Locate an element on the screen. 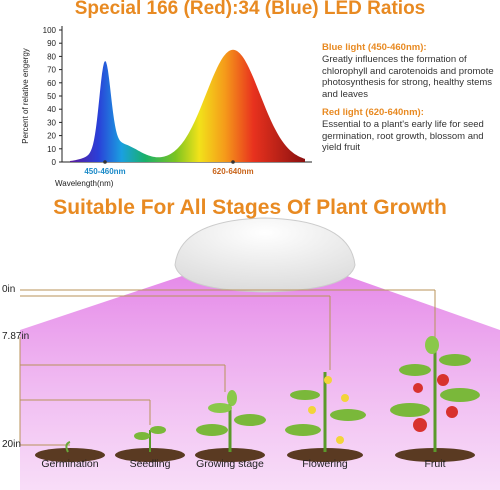  stage-label: Fruit is located at coordinates (435, 464).